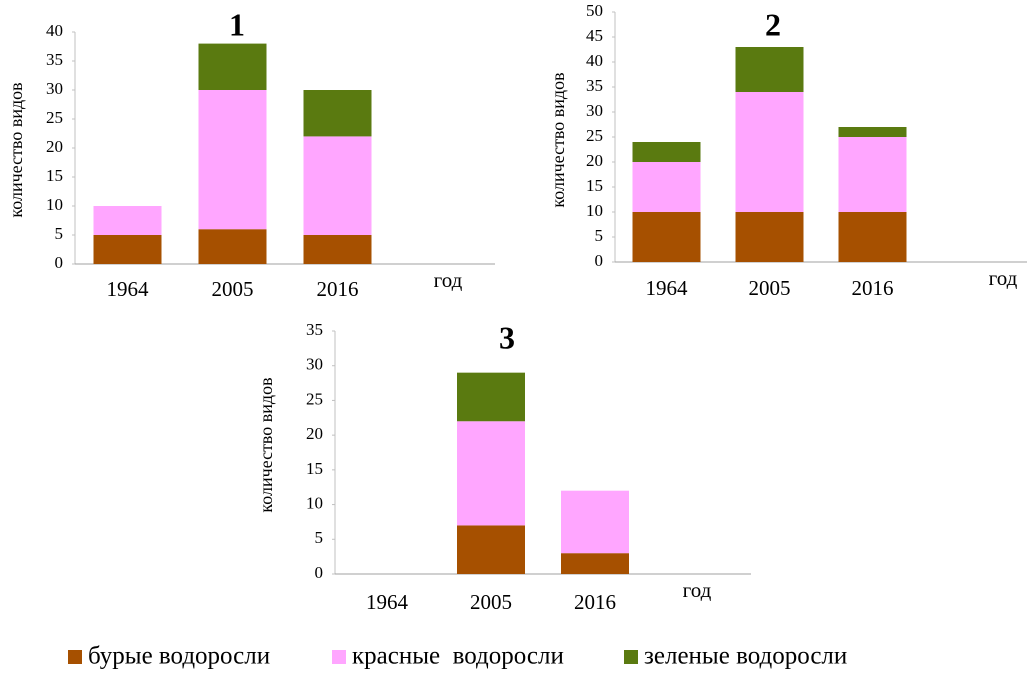  What do you see at coordinates (179, 656) in the screenshot?
I see `legend-label: бурые водоросли` at bounding box center [179, 656].